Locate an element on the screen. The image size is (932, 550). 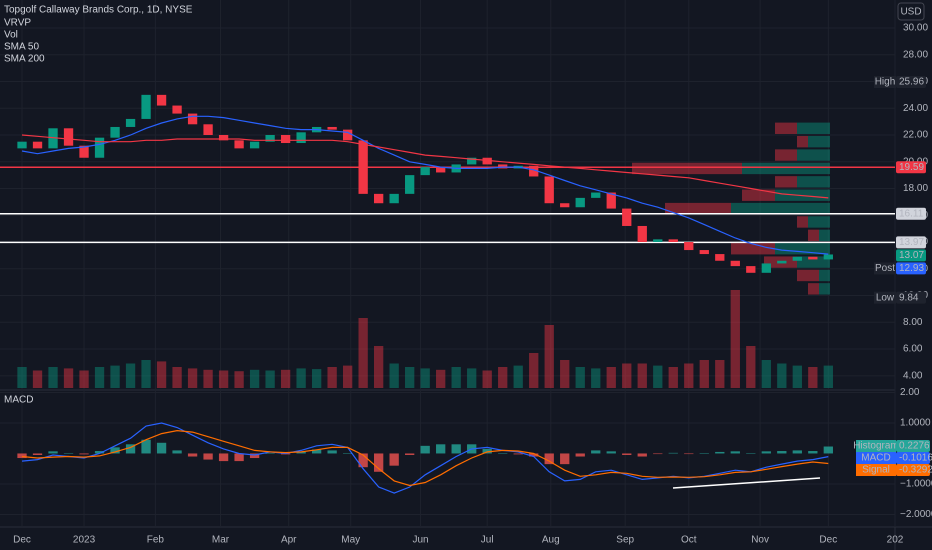
y-tick-label: −1.0000 is located at coordinates (916, 484).